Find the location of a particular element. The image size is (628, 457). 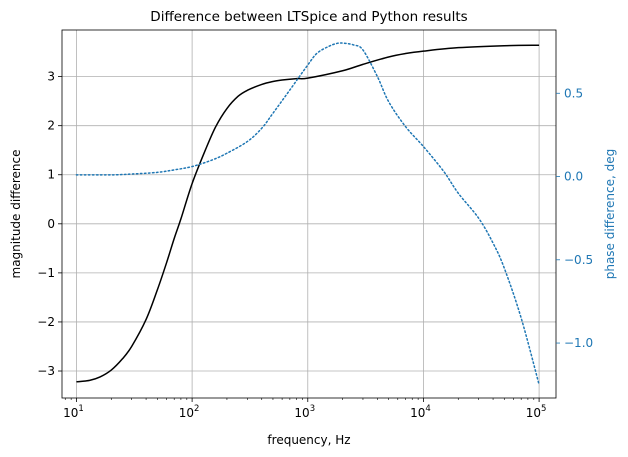

y-axis-right: −1.0 −0.5 0.0 0.5 is located at coordinates (574, 218).